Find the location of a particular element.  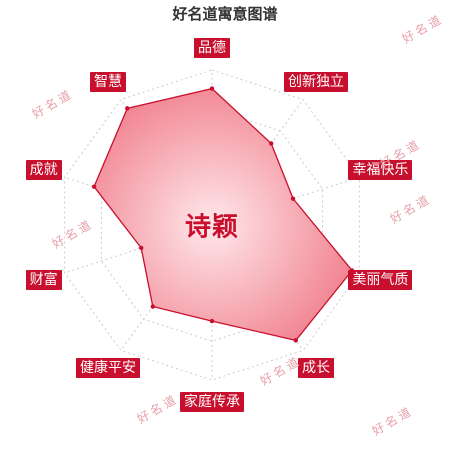

chart-title: 好名道寓意图谱 is located at coordinates (225, 14).